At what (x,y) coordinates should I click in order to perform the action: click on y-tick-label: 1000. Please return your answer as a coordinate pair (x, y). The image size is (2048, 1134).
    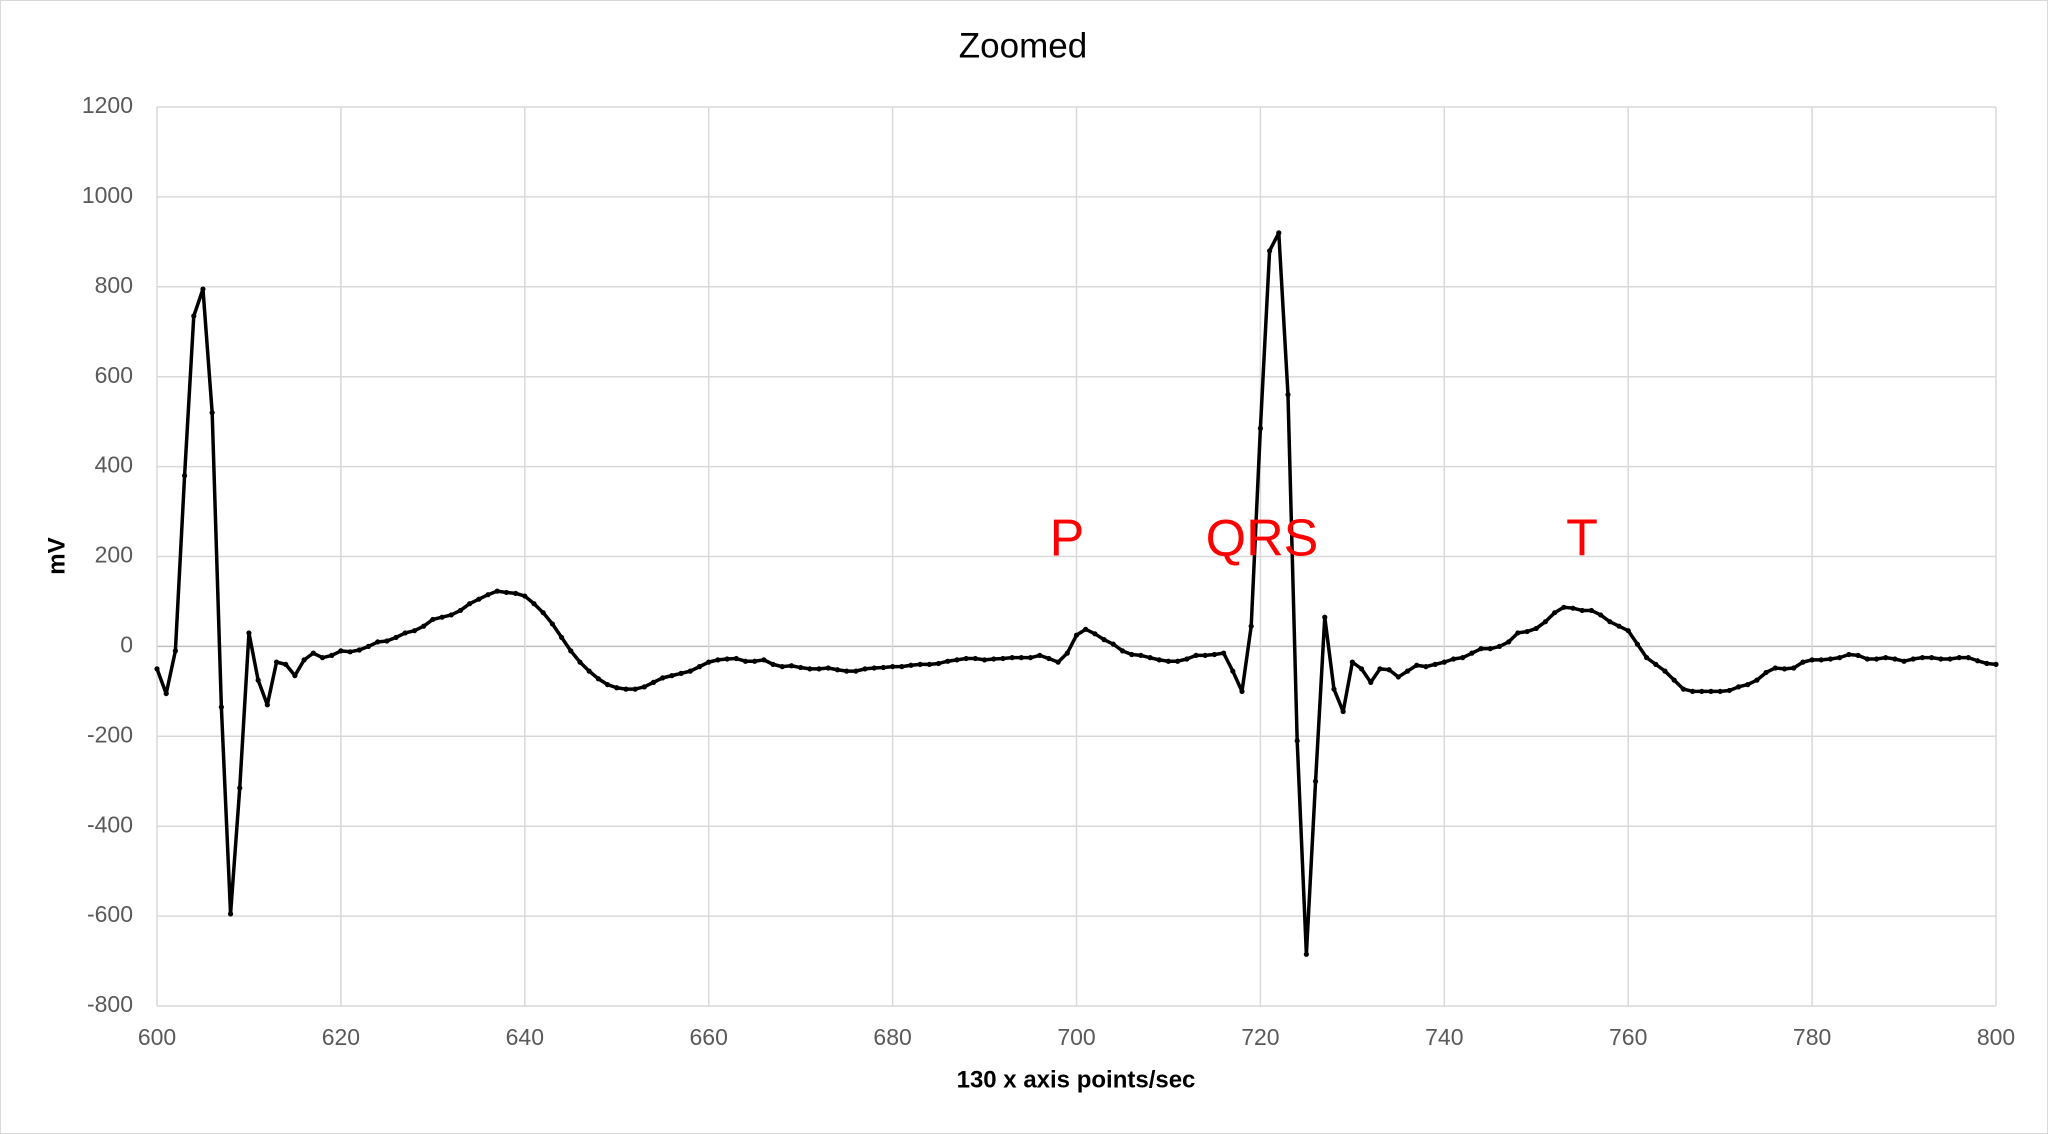
    Looking at the image, I should click on (107, 195).